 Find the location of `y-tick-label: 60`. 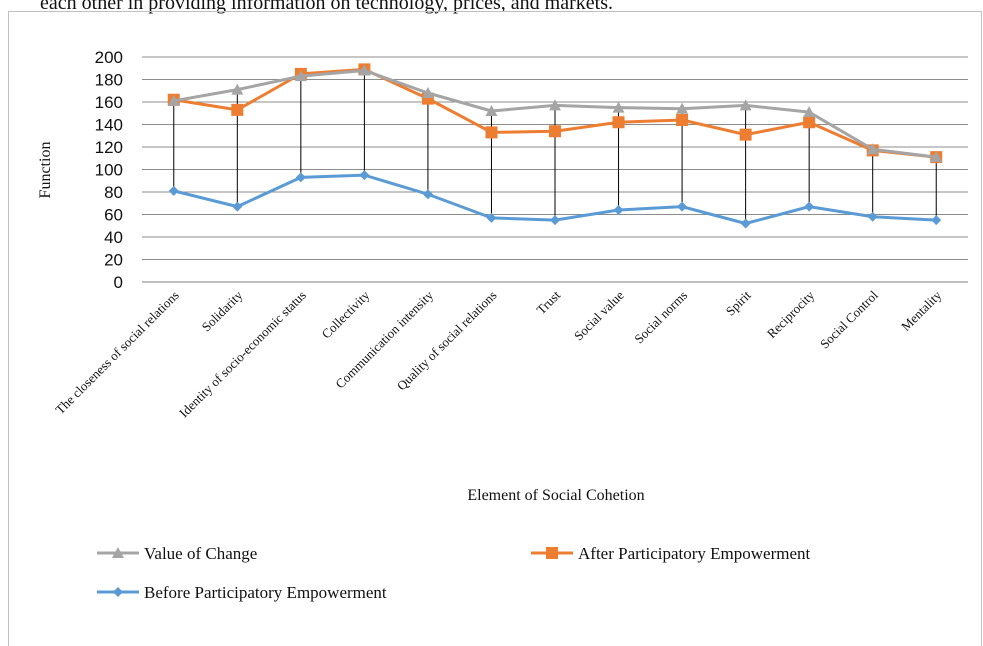

y-tick-label: 60 is located at coordinates (113, 215).